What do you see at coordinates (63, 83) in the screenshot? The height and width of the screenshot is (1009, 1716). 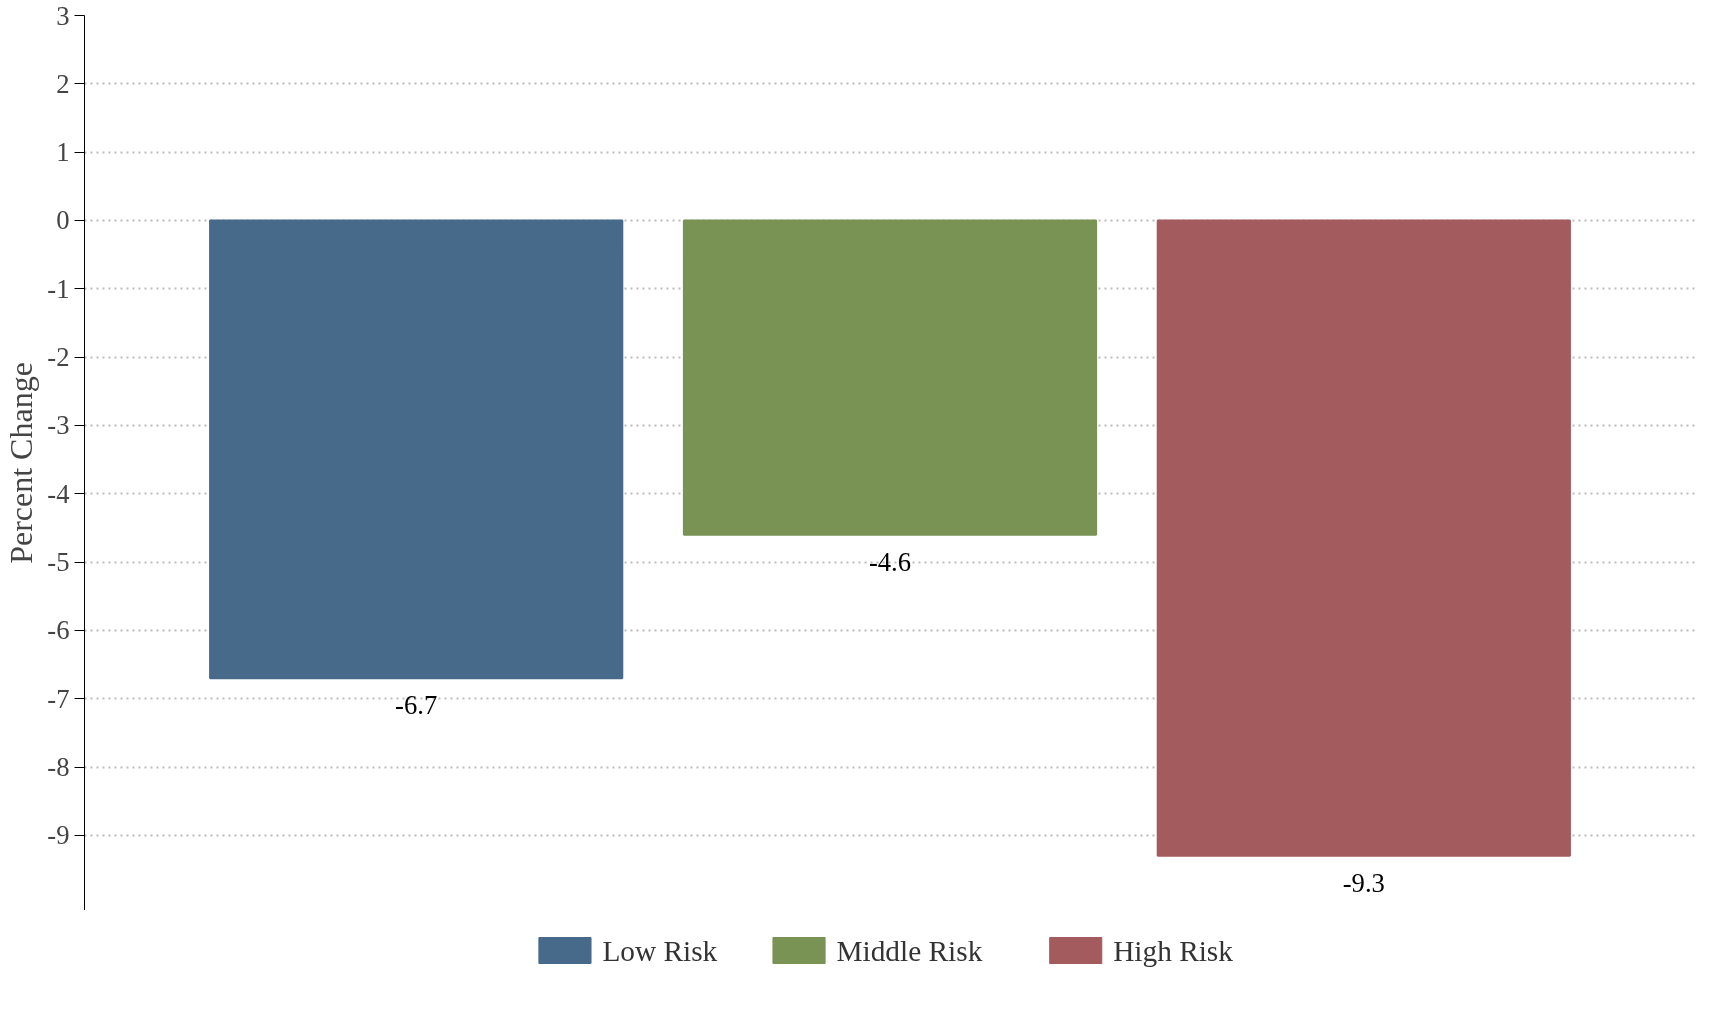 I see `y-tick-label: 2` at bounding box center [63, 83].